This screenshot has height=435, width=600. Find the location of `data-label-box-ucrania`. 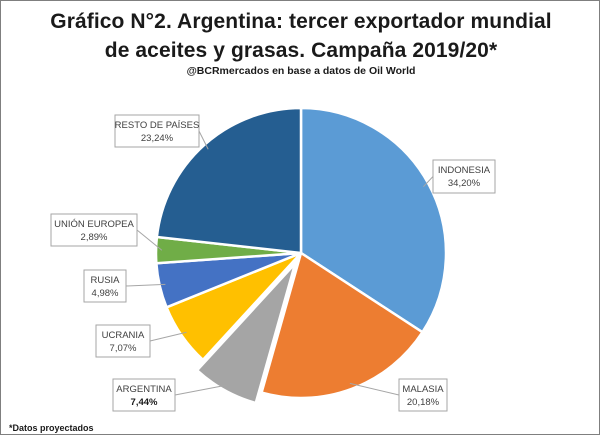

data-label-box-ucrania is located at coordinates (123, 341).